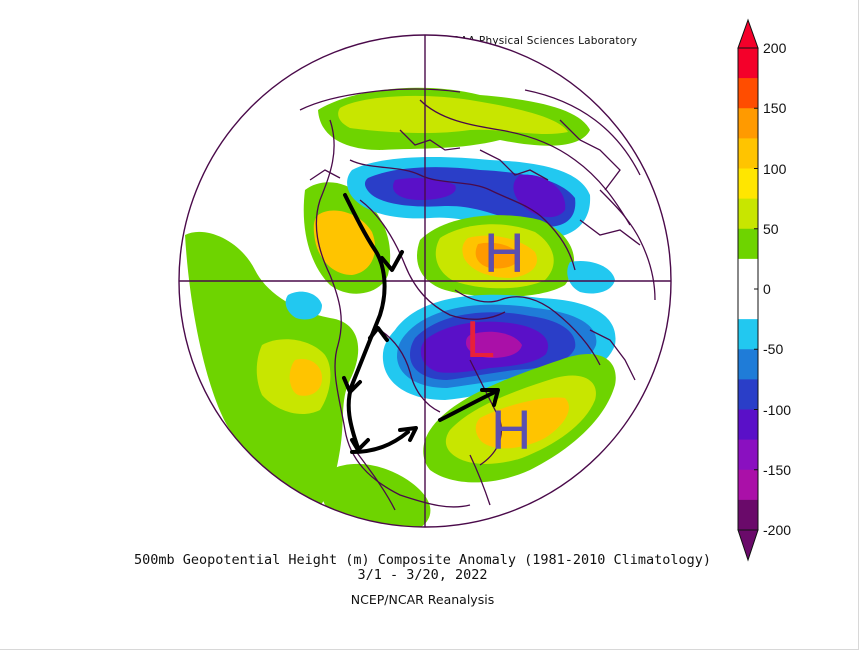 This screenshot has width=860, height=653. I want to click on high-label-north: H, so click(504, 252).